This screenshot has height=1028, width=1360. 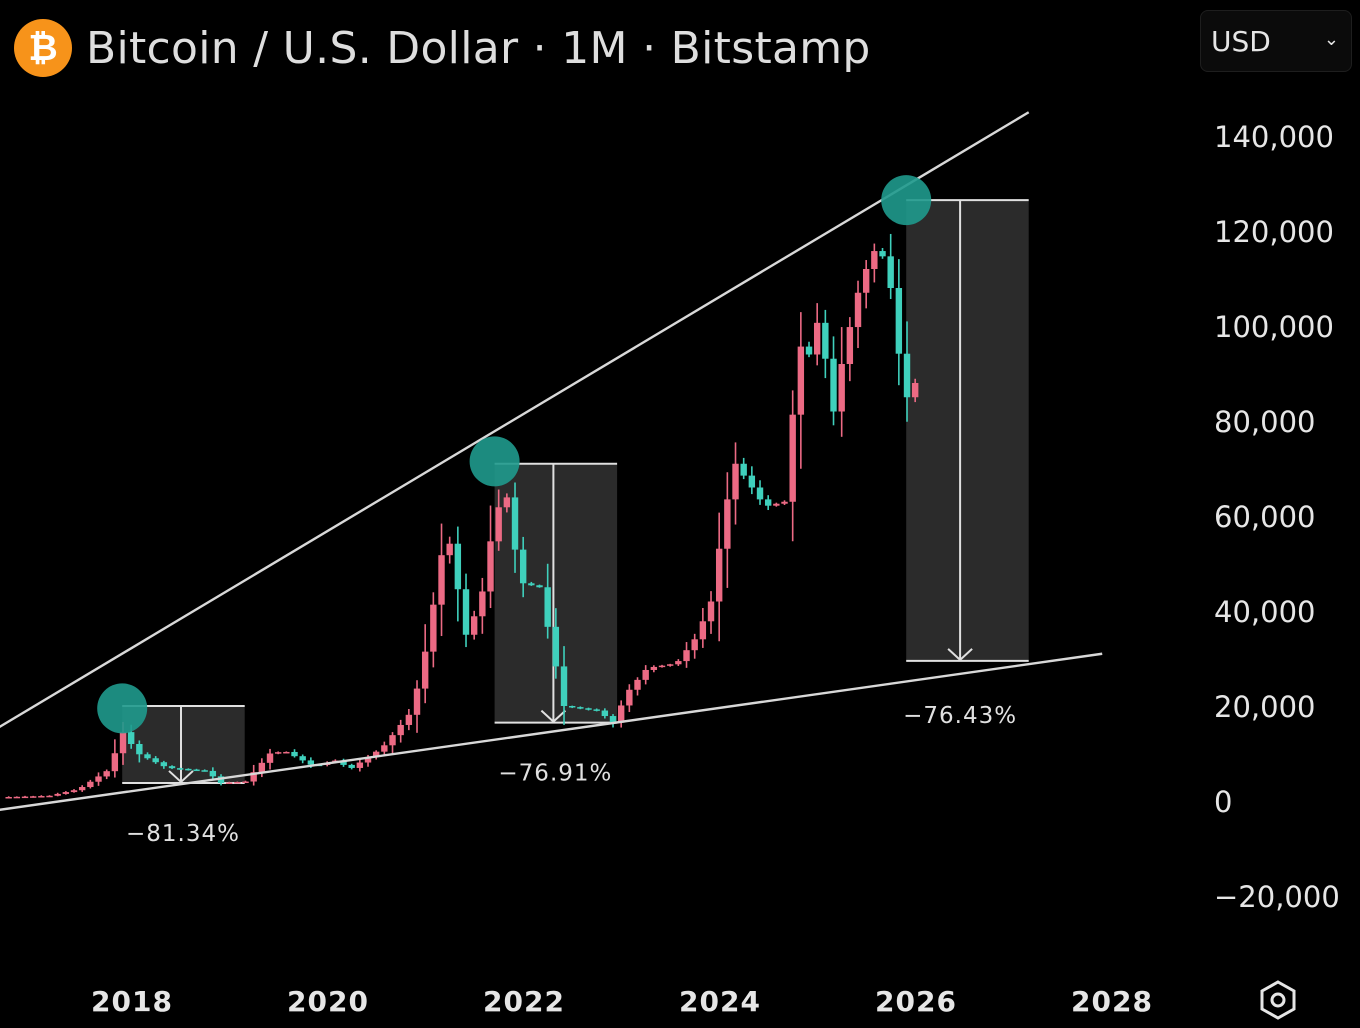 I want to click on x-axis-tick-label: 2018, so click(x=132, y=1001).